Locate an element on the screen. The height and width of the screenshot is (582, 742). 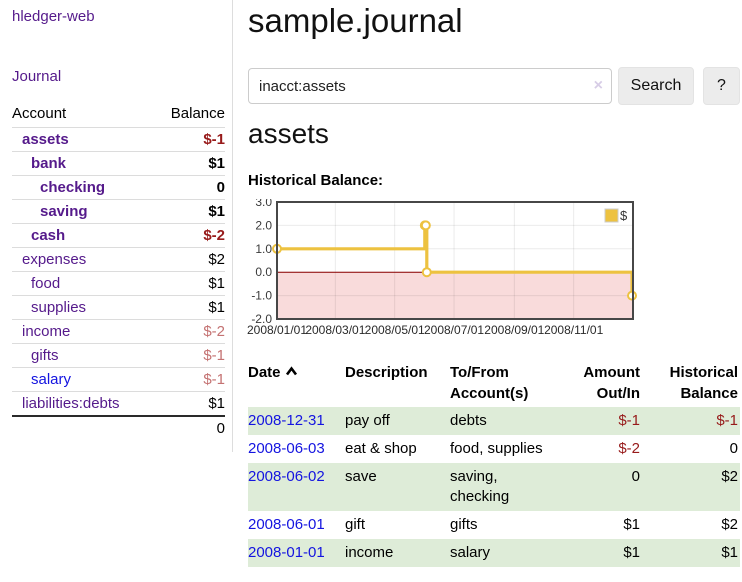
account-row: liabilities:debts $1 is located at coordinates (118, 403).